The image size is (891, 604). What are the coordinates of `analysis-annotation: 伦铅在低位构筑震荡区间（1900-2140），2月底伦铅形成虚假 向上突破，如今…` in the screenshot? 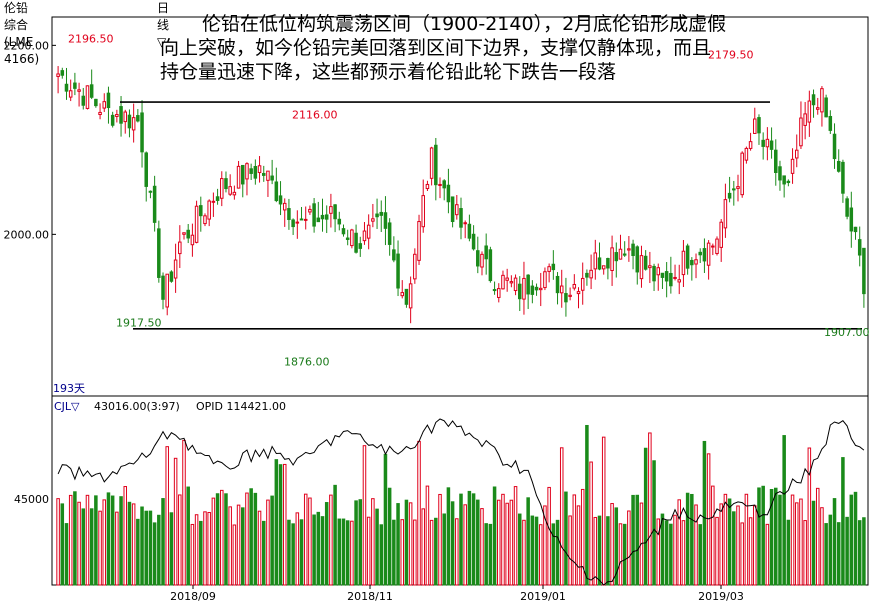 It's located at (510, 48).